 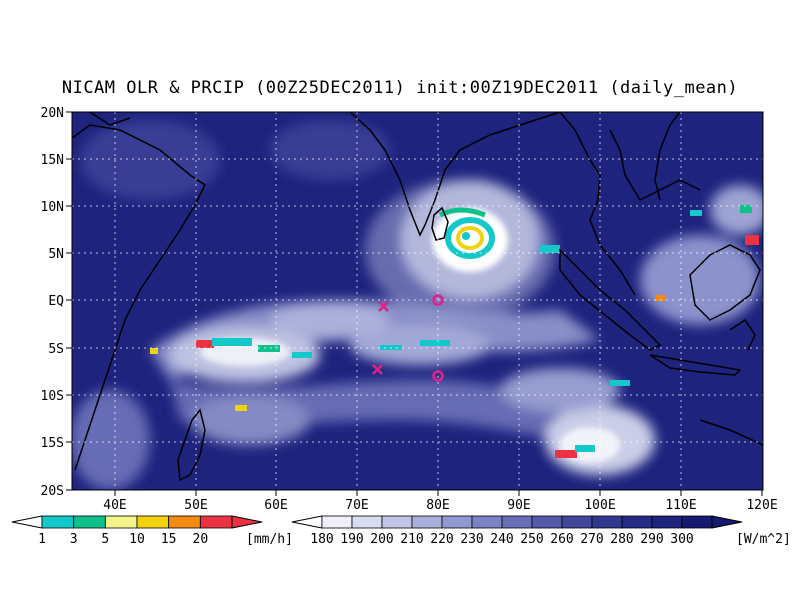 What do you see at coordinates (169, 539) in the screenshot?
I see `precip-colorbar-tick-label: 15` at bounding box center [169, 539].